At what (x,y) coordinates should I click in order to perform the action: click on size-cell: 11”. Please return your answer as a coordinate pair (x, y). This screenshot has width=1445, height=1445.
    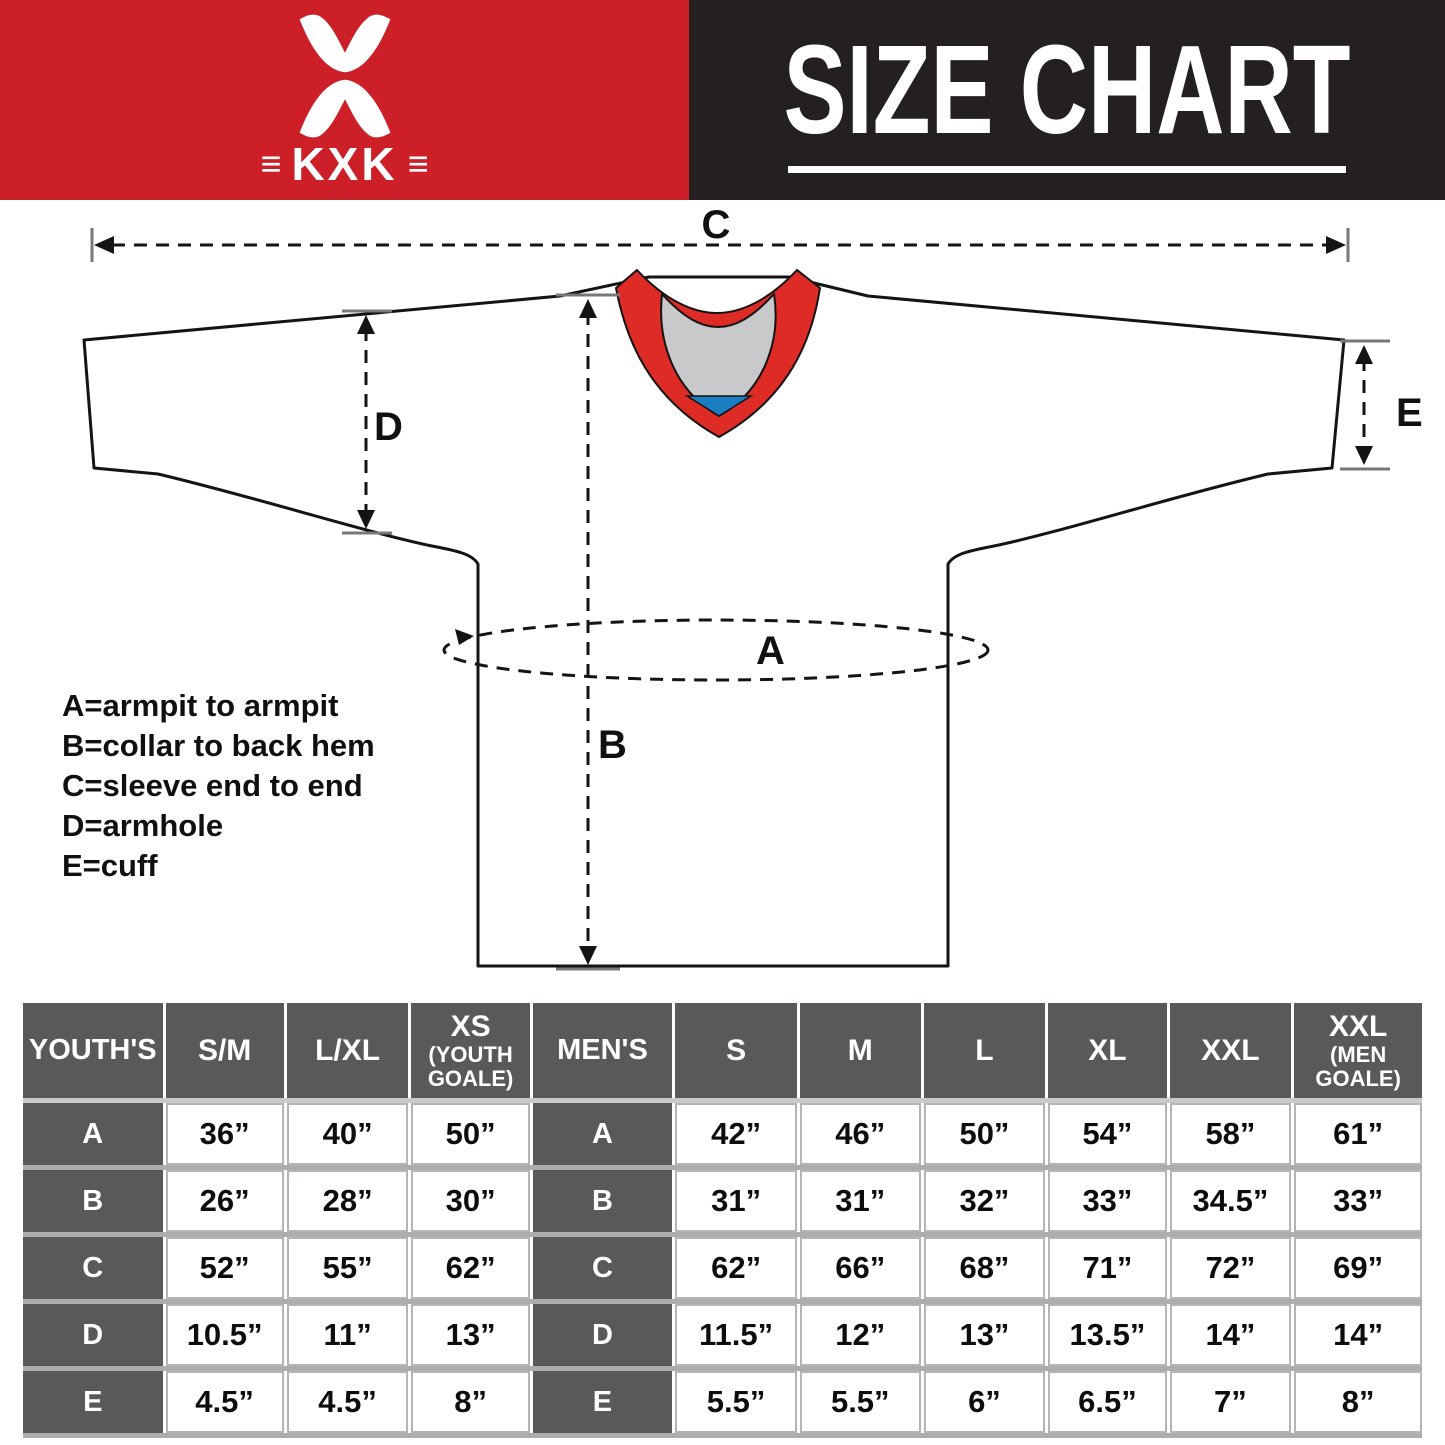
    Looking at the image, I should click on (347, 1335).